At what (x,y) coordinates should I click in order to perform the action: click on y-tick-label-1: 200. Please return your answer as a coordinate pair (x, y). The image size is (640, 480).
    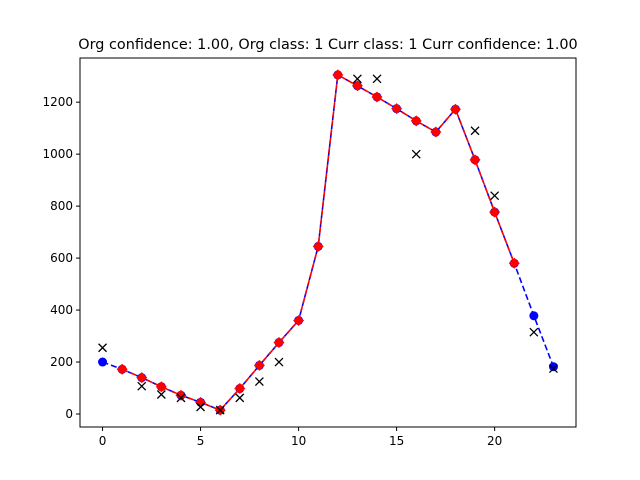
    Looking at the image, I should click on (61, 362).